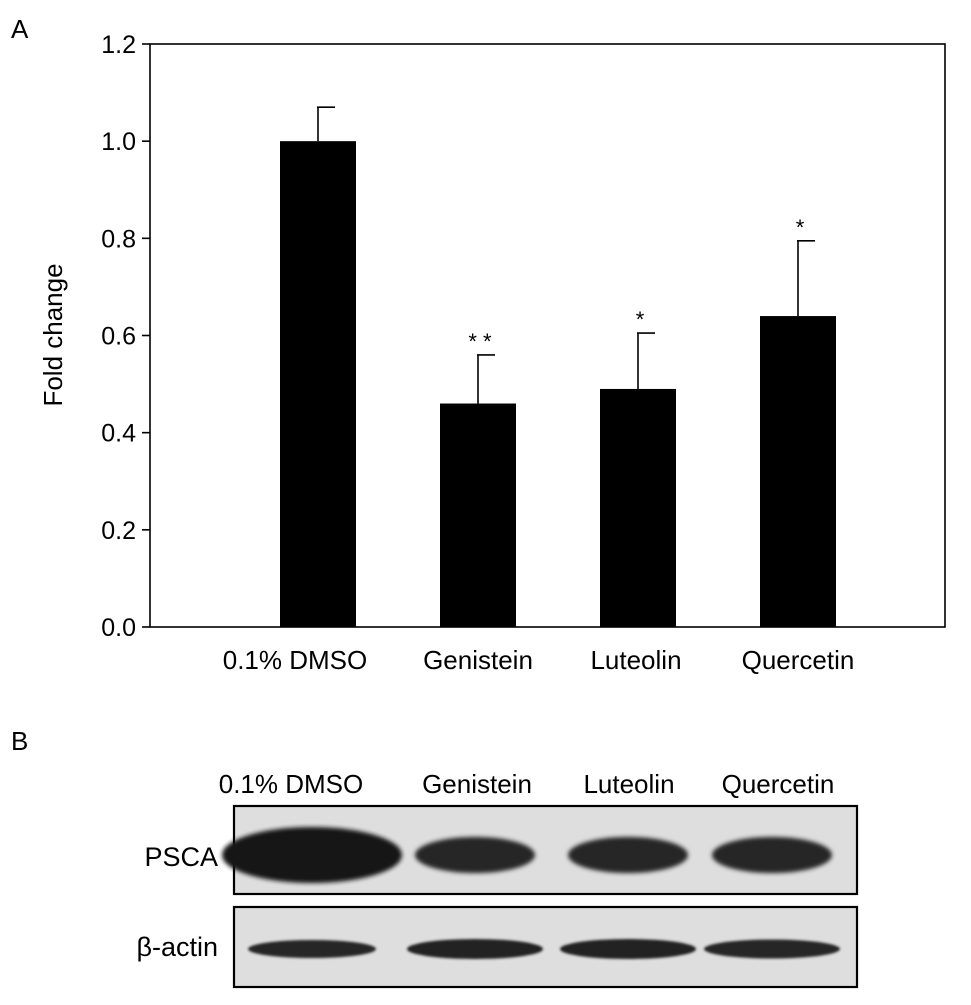 This screenshot has height=1005, width=971. What do you see at coordinates (53, 334) in the screenshot?
I see `y-axis-label: Fold change` at bounding box center [53, 334].